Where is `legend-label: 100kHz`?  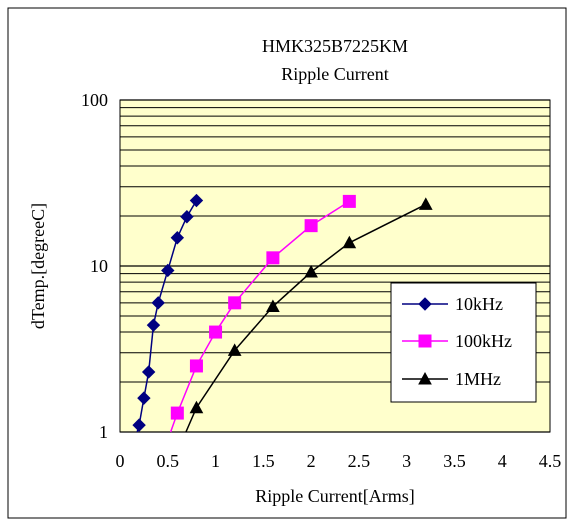 legend-label: 100kHz is located at coordinates (483, 341).